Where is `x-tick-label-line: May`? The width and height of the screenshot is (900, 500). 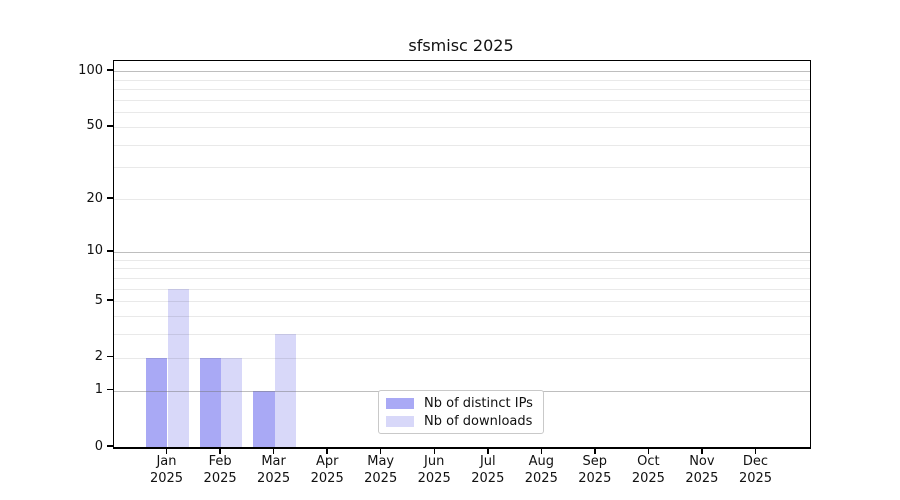
x-tick-label-line: May is located at coordinates (381, 461).